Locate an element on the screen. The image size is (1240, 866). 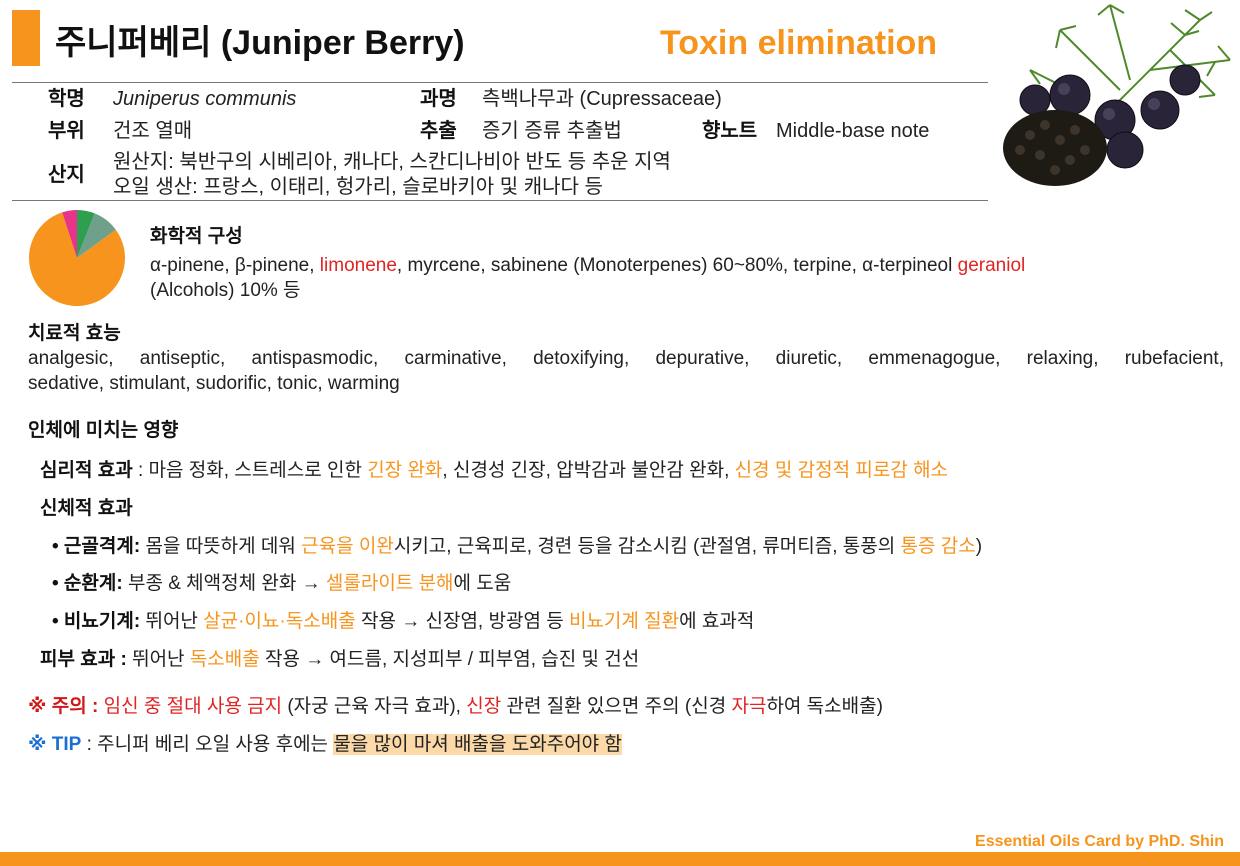
text-segment: 심리적 효과 is located at coordinates (86, 470).